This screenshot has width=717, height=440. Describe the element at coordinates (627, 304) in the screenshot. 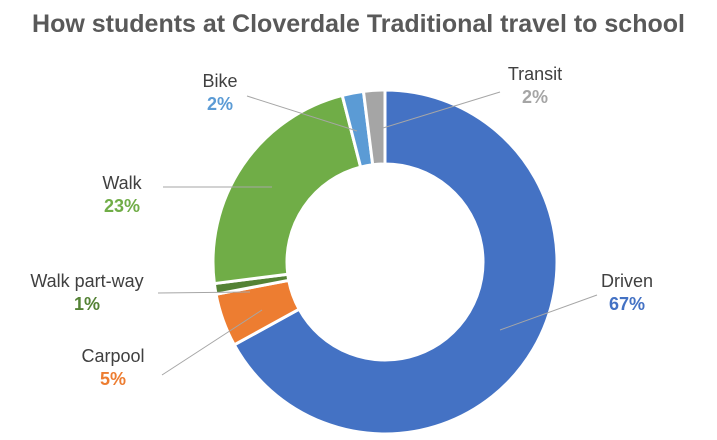

I see `value-label-driven: 67%` at that location.